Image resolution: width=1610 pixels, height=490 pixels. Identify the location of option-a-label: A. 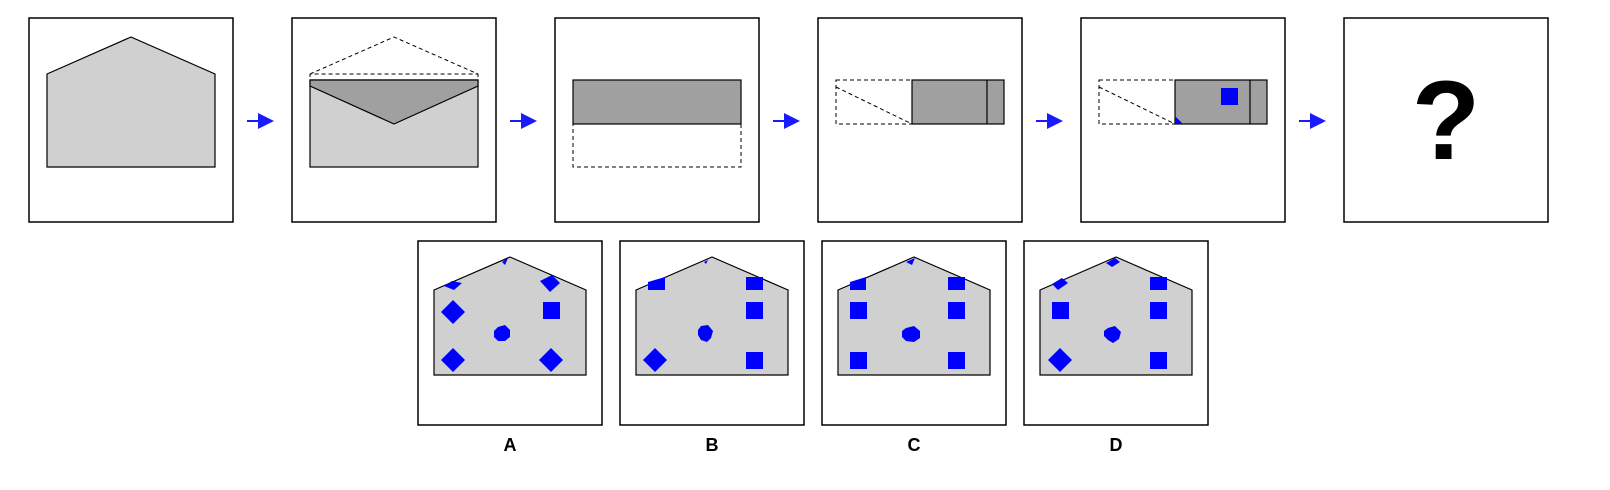
(510, 445).